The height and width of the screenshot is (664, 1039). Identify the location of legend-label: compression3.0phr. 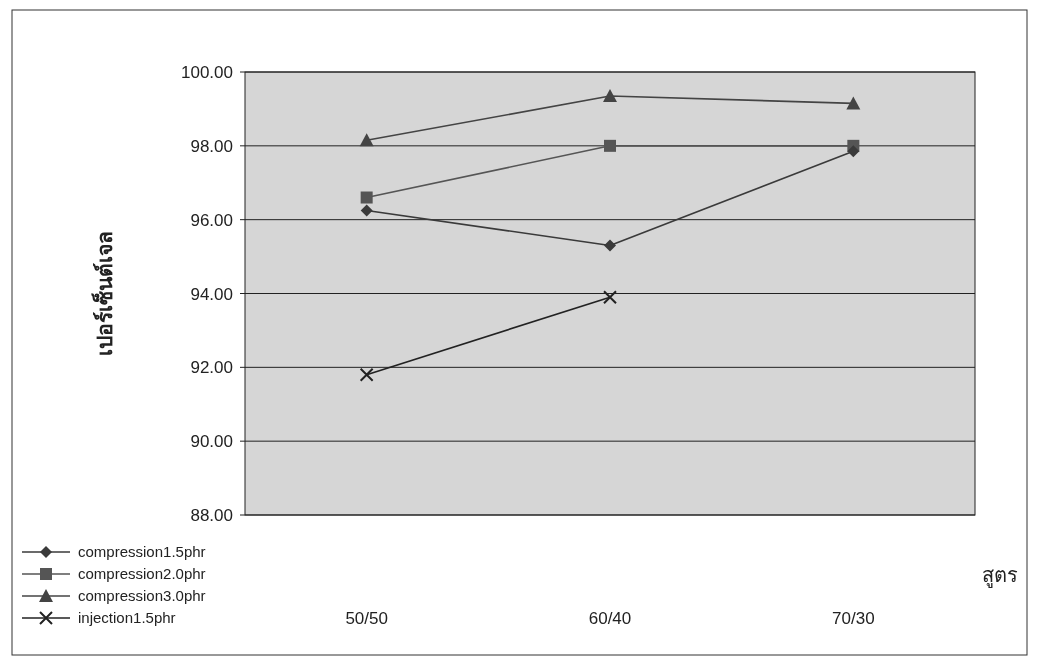
(142, 595).